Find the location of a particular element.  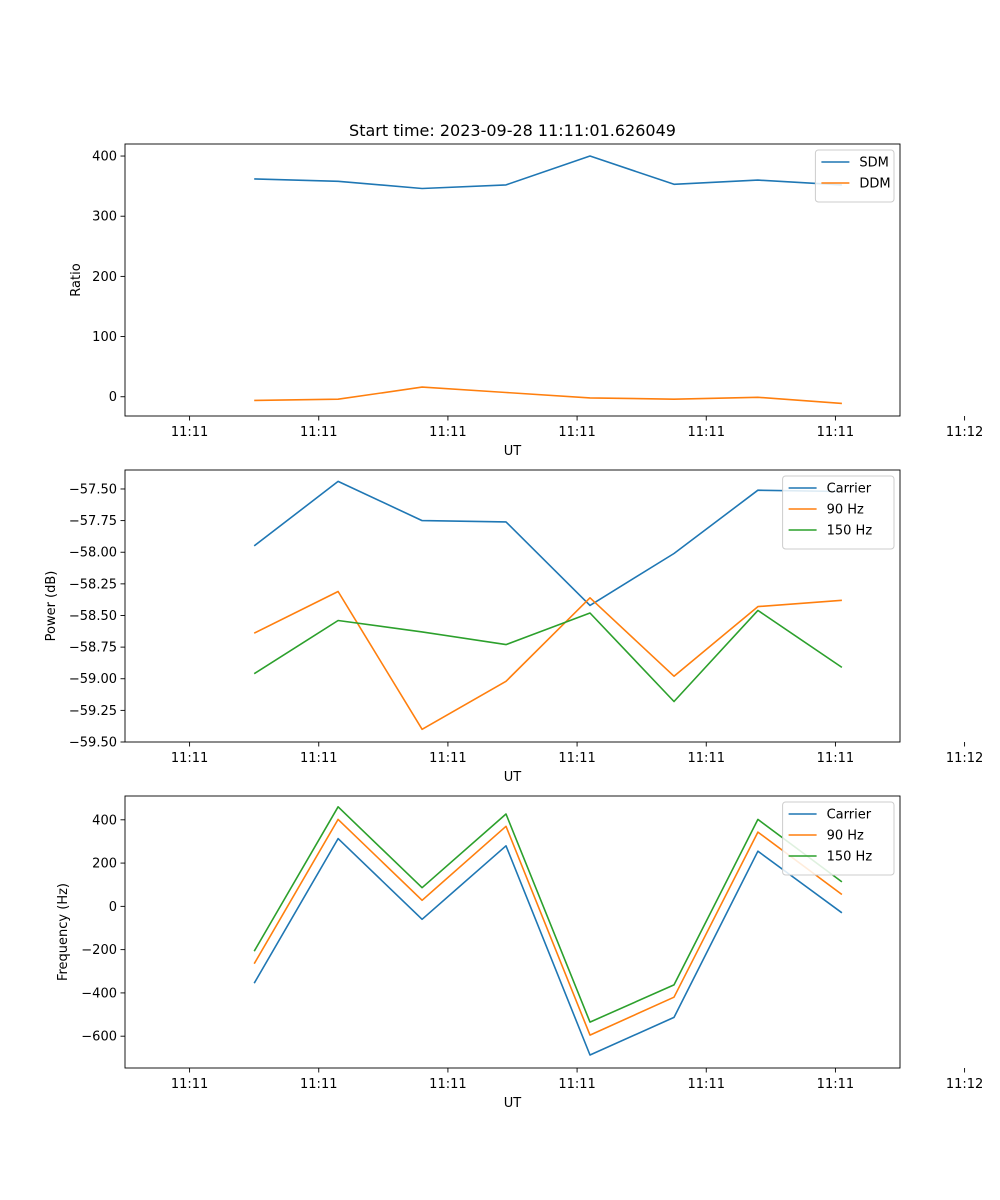

legend-label: SDM is located at coordinates (873, 163).